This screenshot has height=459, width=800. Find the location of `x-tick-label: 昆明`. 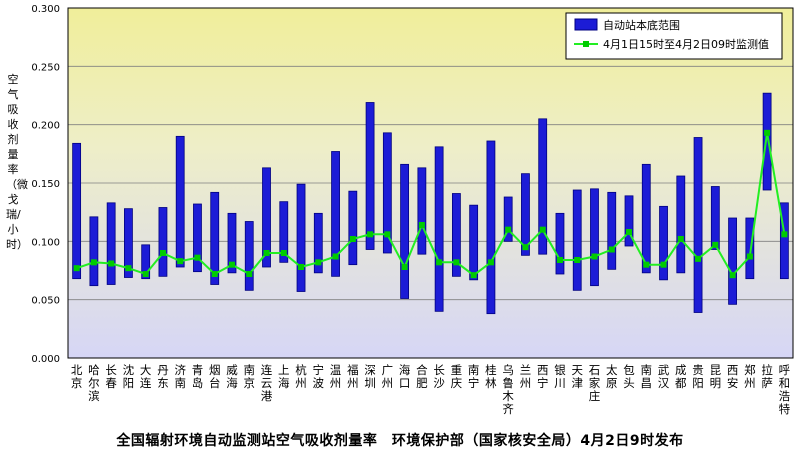

x-tick-label: 昆明 is located at coordinates (716, 376).